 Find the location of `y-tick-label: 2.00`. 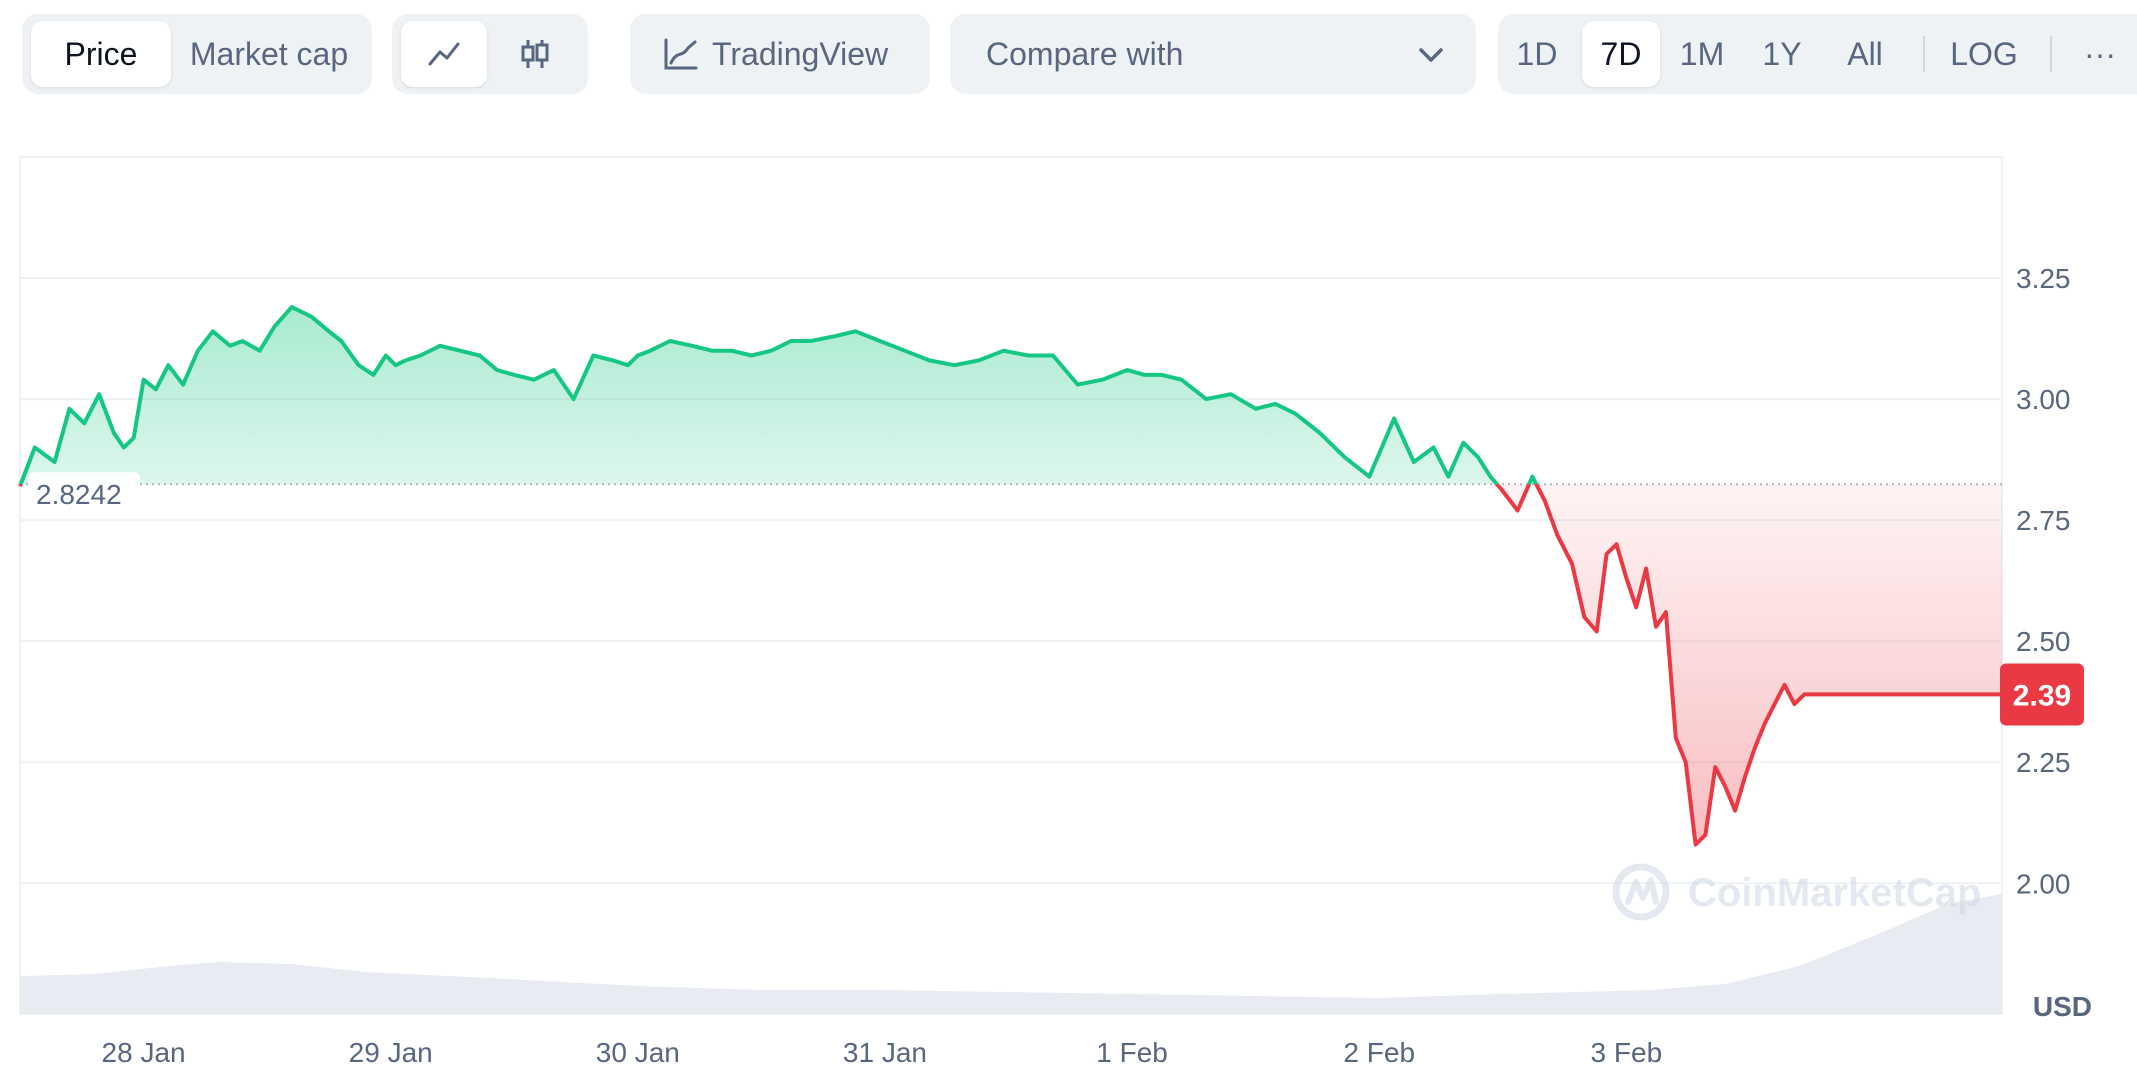

y-tick-label: 2.00 is located at coordinates (2043, 883).